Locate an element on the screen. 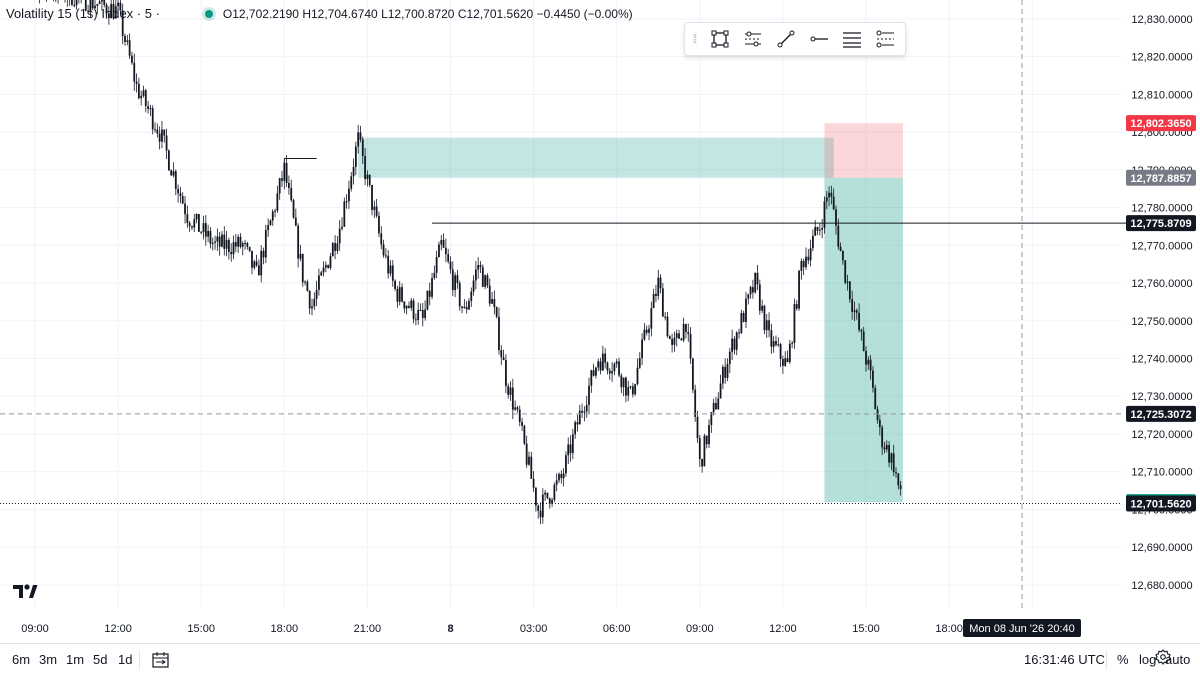 The width and height of the screenshot is (1200, 676). drawing-floating-toolbar: ⁞⁞ is located at coordinates (795, 39).